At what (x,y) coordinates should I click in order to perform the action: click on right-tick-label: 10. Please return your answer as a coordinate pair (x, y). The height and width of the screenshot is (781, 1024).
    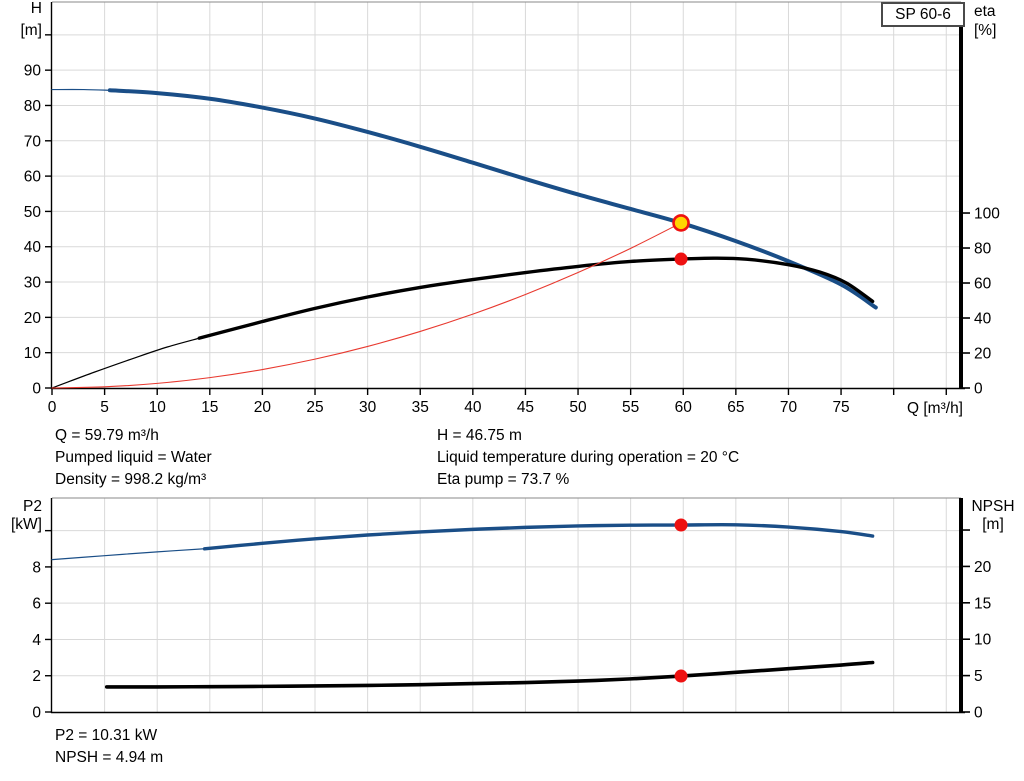
    Looking at the image, I should click on (983, 640).